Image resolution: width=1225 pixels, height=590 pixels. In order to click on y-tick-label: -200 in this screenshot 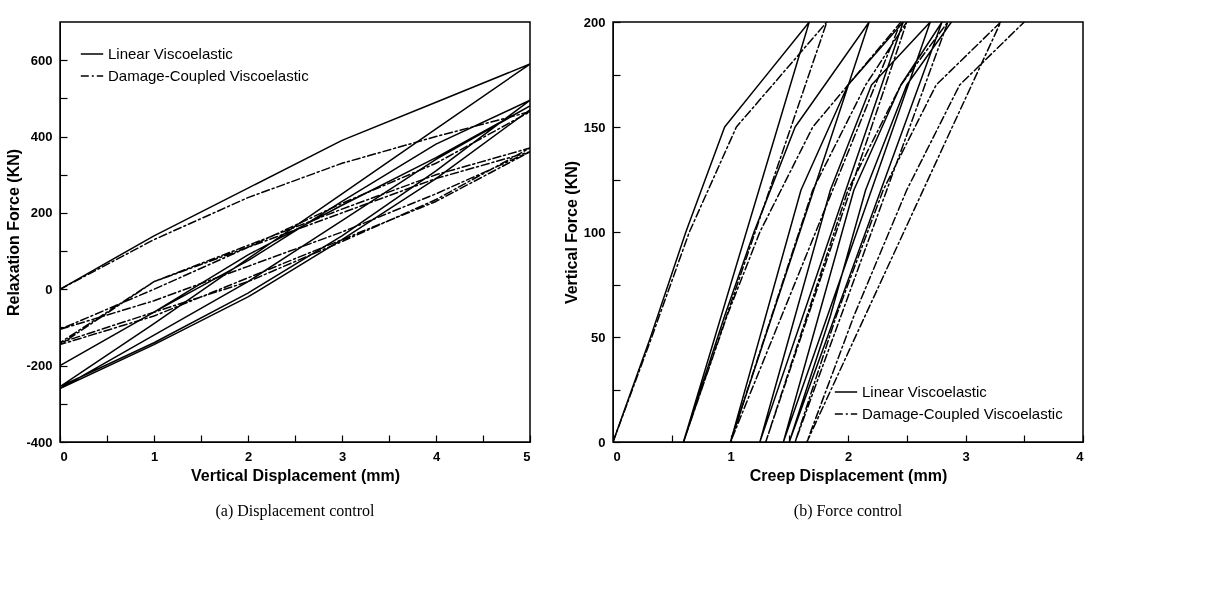, I will do `click(39, 366)`.